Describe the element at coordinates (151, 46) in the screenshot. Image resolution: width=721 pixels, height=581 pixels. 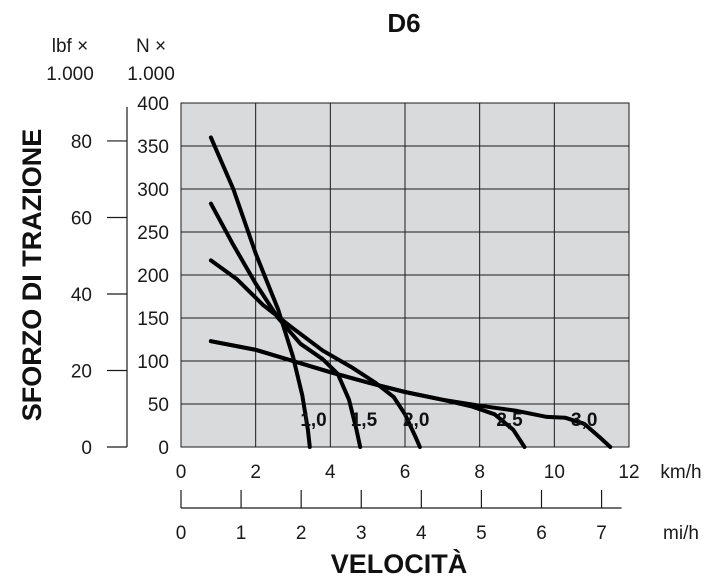
I see `n-unit-label: N ×` at that location.